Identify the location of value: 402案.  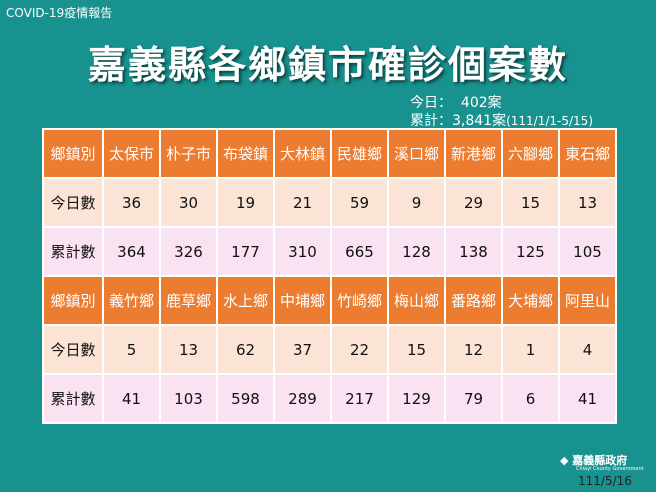
(481, 103).